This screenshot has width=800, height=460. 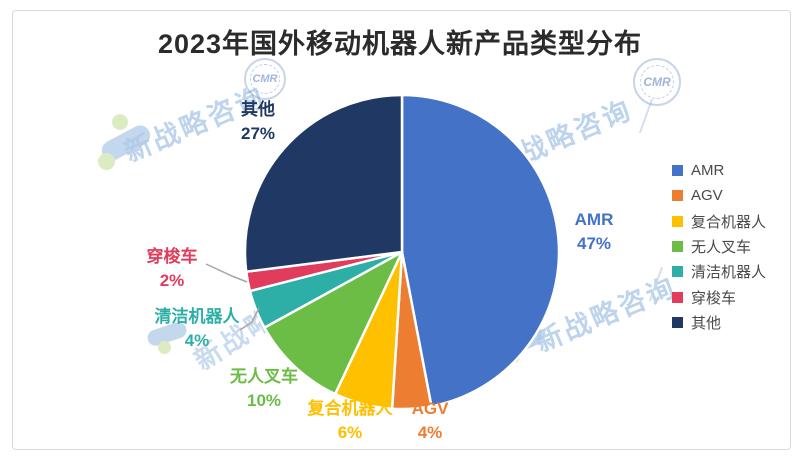 What do you see at coordinates (226, 273) in the screenshot?
I see `leader-line-shuttle` at bounding box center [226, 273].